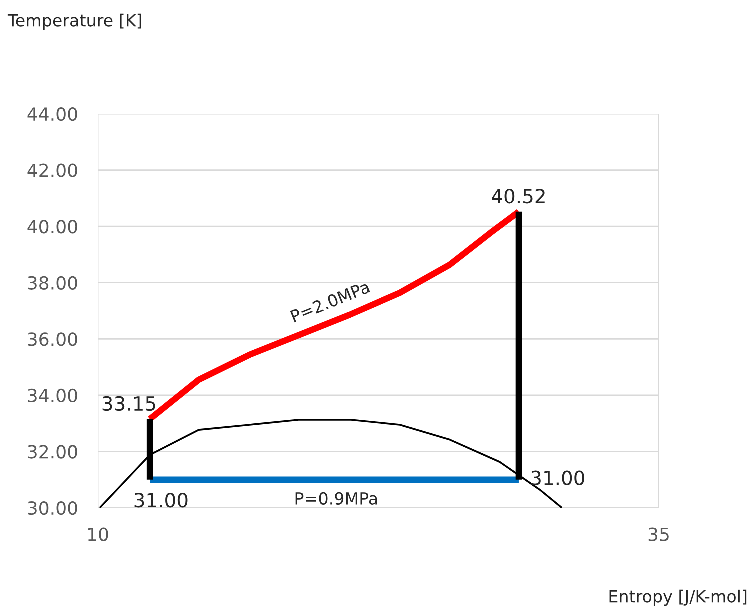  Describe the element at coordinates (98, 535) in the screenshot. I see `x-tick-label: 10` at that location.